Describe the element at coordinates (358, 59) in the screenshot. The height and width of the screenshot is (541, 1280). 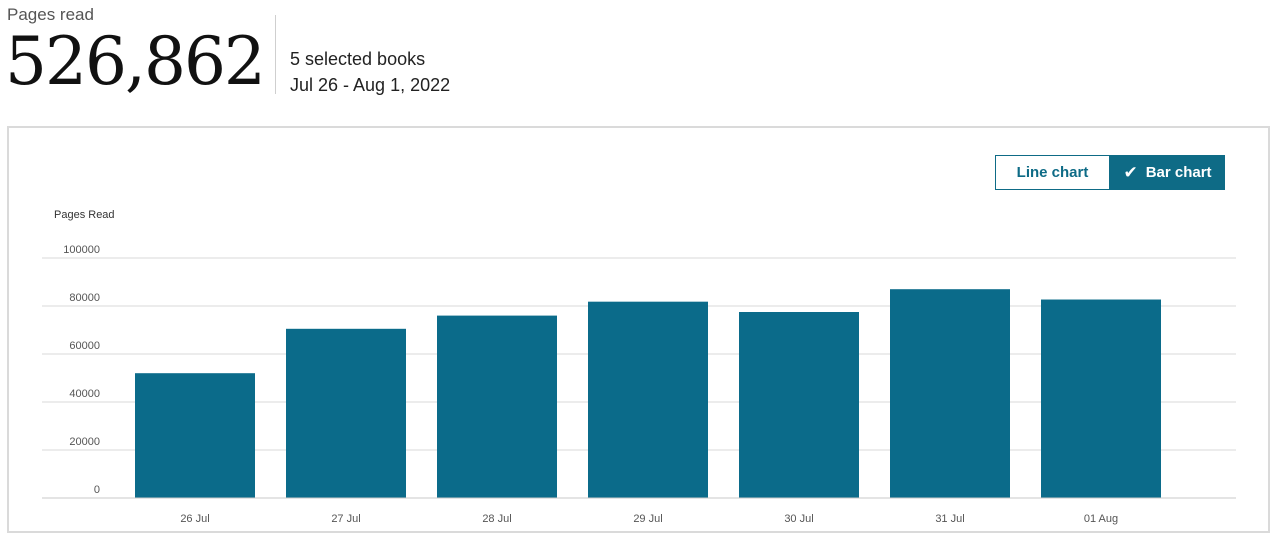
I see `selected-books: 5 selected books` at that location.